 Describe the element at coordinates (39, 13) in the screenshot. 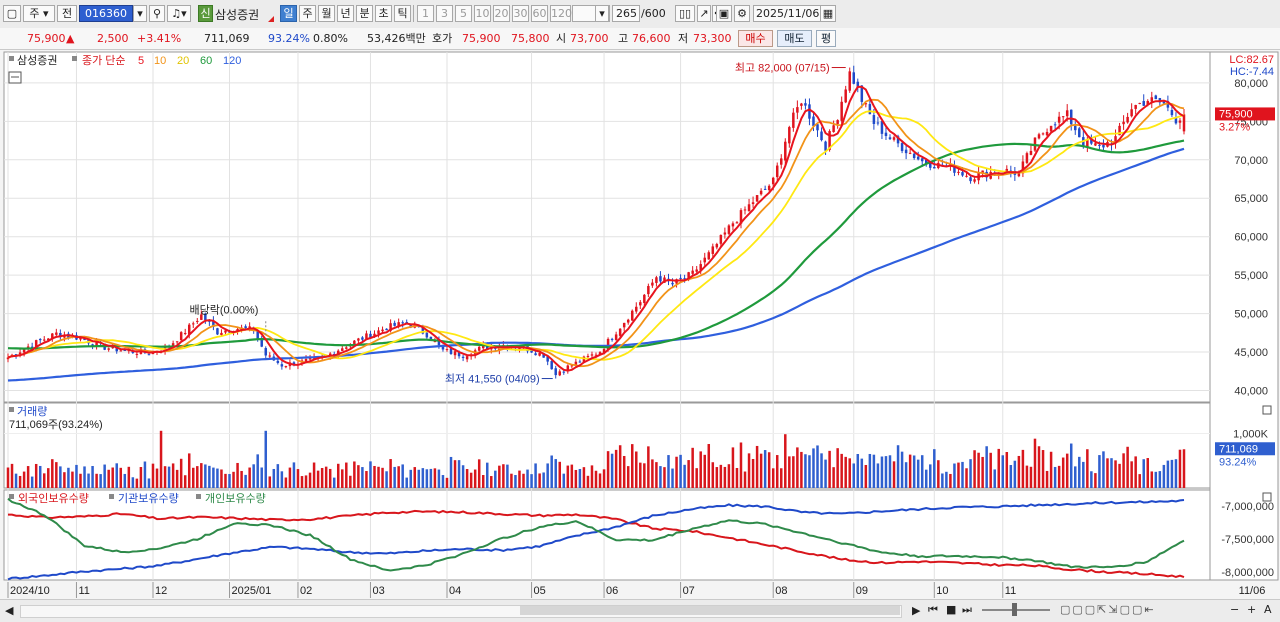

I see `market-select: 주 ▾` at that location.